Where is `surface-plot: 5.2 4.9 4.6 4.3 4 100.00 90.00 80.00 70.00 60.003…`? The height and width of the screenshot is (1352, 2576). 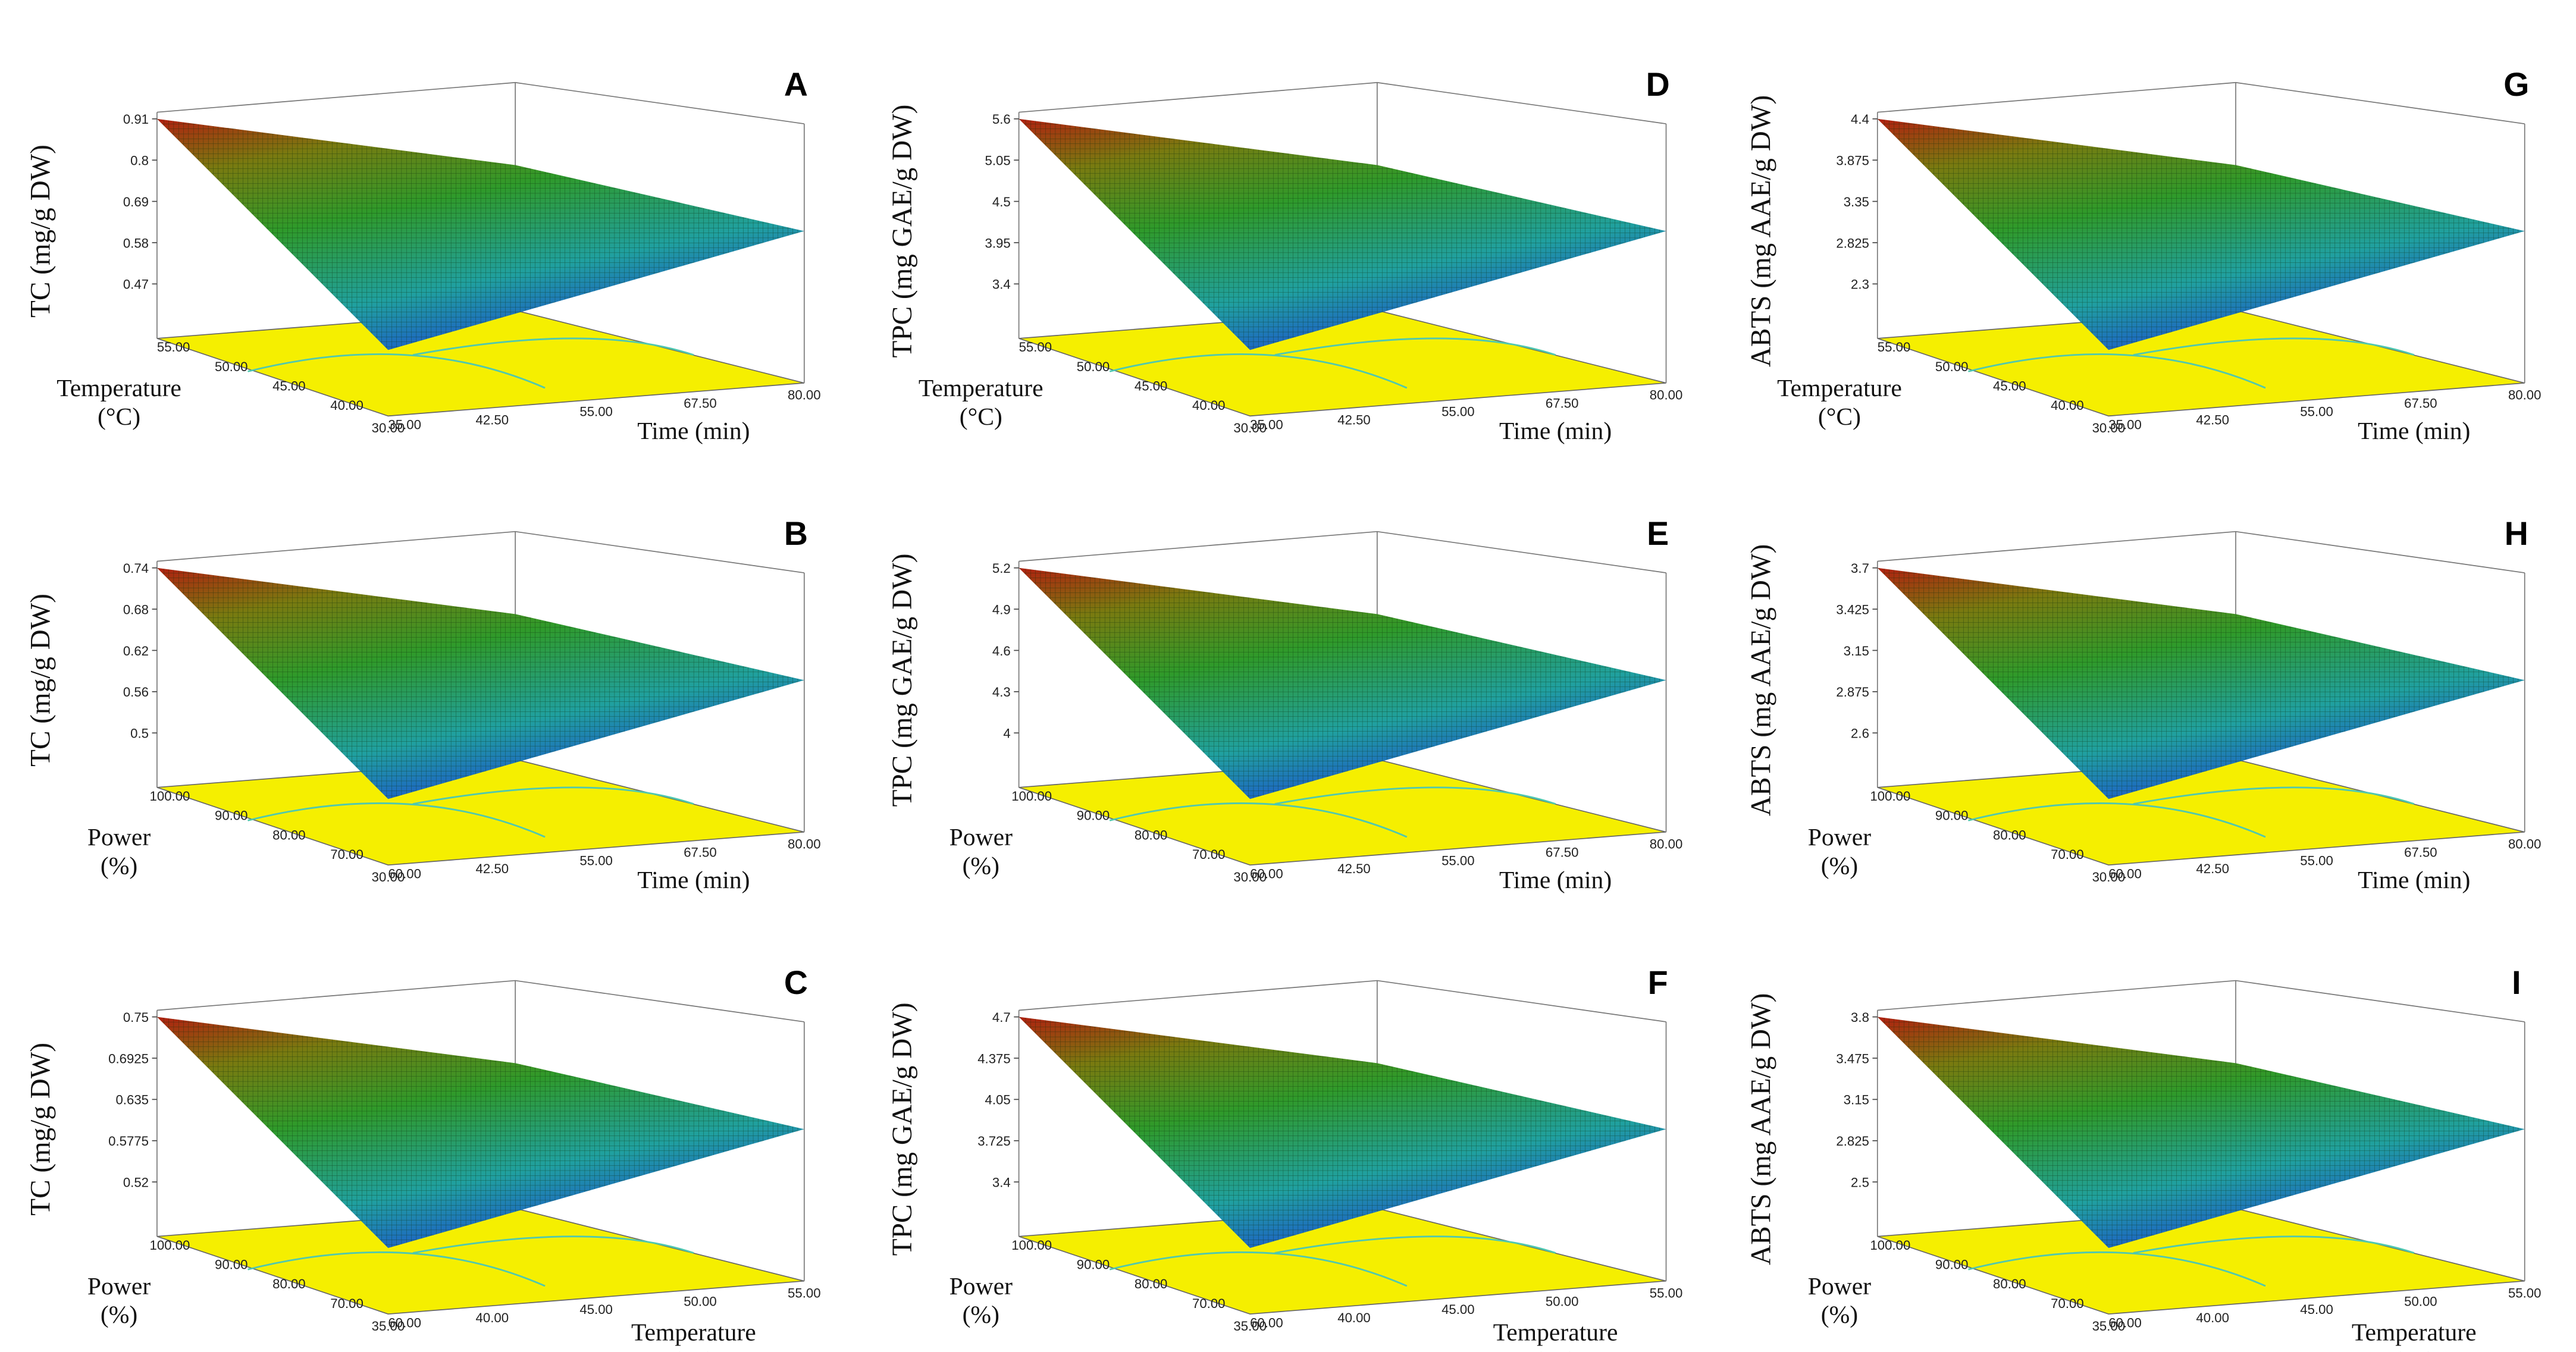 surface-plot: 5.2 4.9 4.6 4.3 4 100.00 90.00 80.00 70.00 60.003… is located at coordinates (1285, 704).